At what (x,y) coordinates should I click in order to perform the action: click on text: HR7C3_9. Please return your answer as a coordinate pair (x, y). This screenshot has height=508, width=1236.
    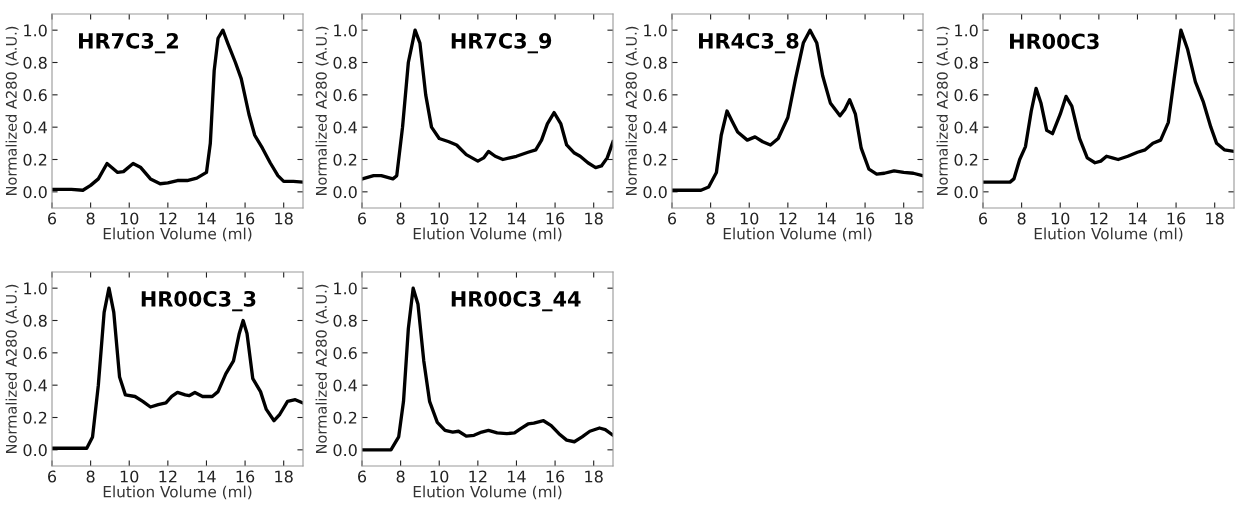
    Looking at the image, I should click on (501, 43).